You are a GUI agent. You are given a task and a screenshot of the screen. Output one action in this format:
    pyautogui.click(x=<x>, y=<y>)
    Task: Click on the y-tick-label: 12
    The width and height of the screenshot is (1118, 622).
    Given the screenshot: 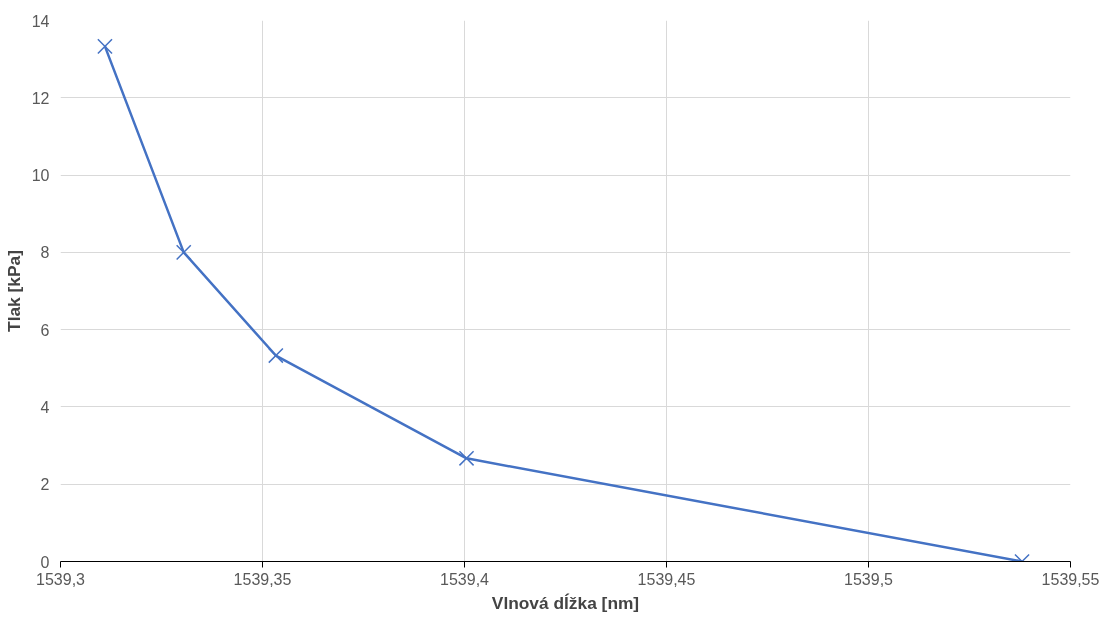 What is the action you would take?
    pyautogui.click(x=40, y=98)
    